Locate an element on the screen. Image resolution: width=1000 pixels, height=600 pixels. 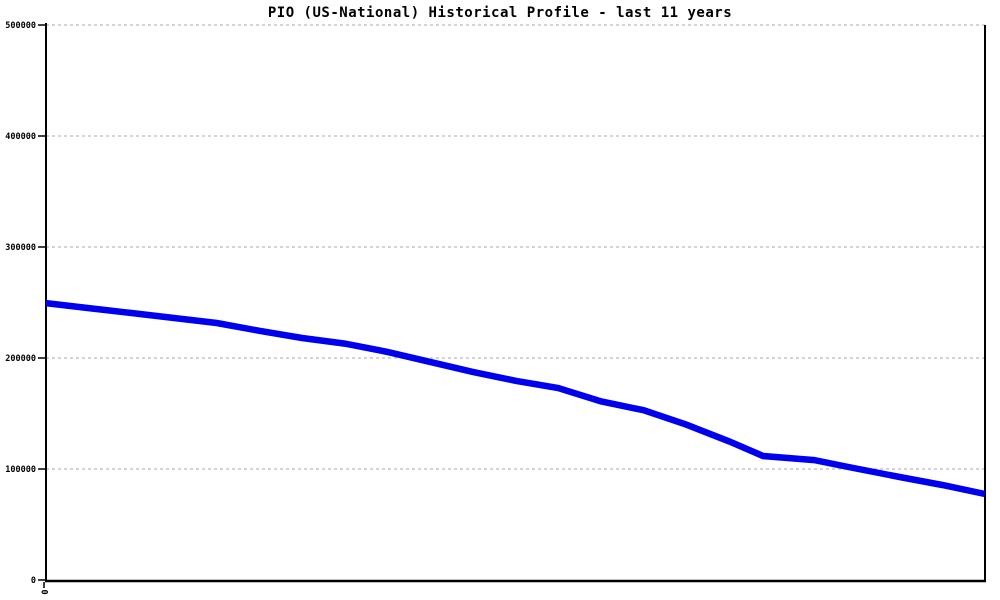
y-tick-label: 200000 is located at coordinates (20, 359).